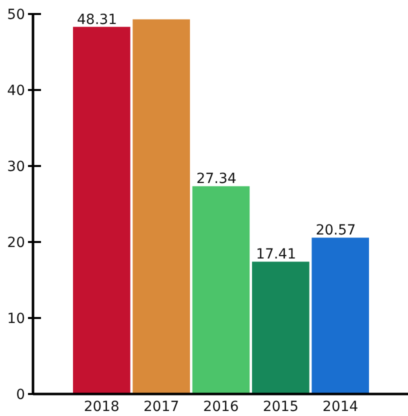  Describe the element at coordinates (102, 407) in the screenshot. I see `x-tick-label: 2018` at that location.